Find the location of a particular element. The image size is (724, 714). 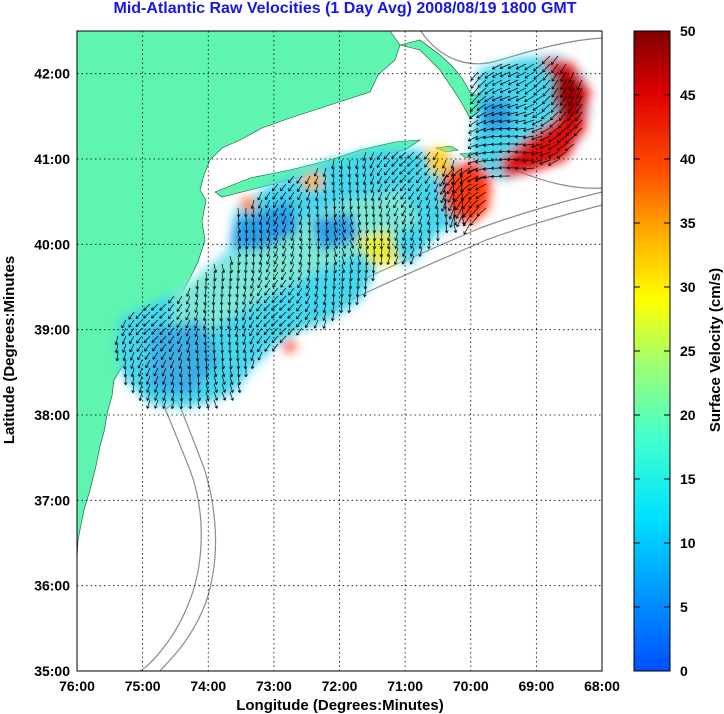

latitude-tick-labels: 35:00 36:00 37:00 38:00 39:00 40:00 41:00 42:00 is located at coordinates (52, 372).